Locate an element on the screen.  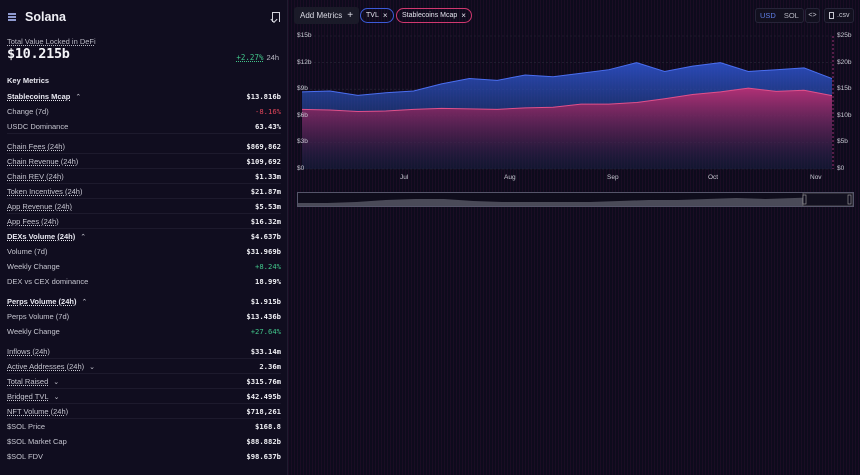
metric-value: 18.99% is located at coordinates (268, 281).